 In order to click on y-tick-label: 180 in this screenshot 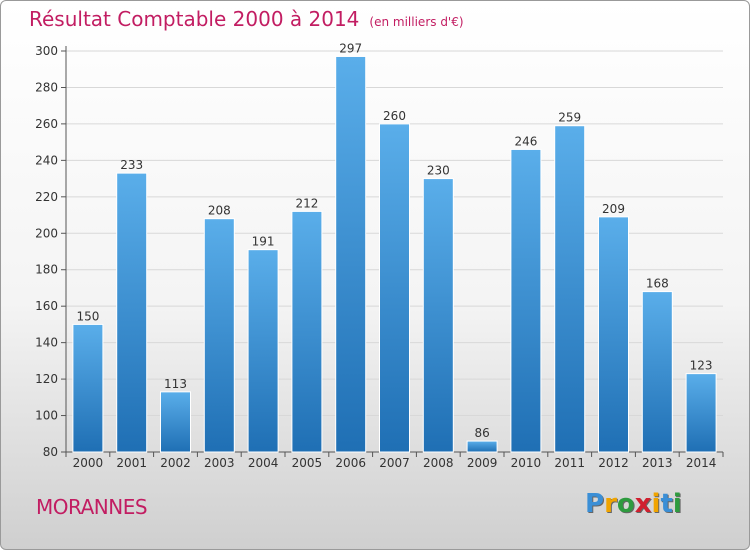, I will do `click(46, 270)`.